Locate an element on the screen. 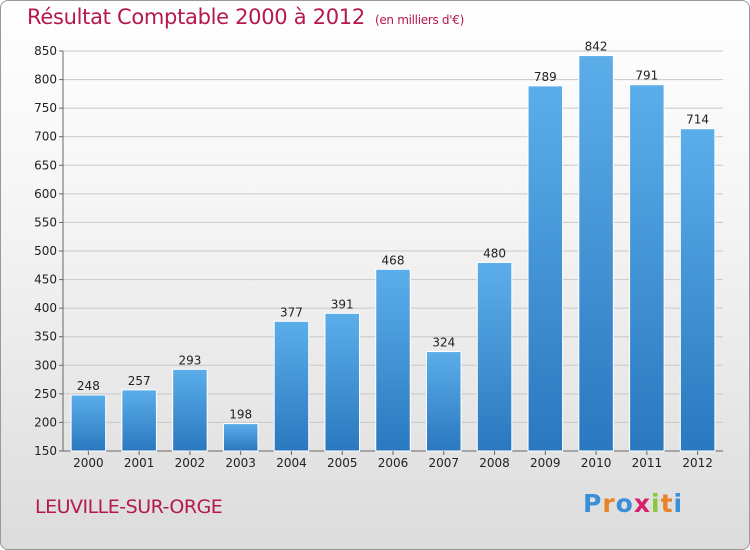 The image size is (750, 550). x-tick-label: 2010 is located at coordinates (596, 463).